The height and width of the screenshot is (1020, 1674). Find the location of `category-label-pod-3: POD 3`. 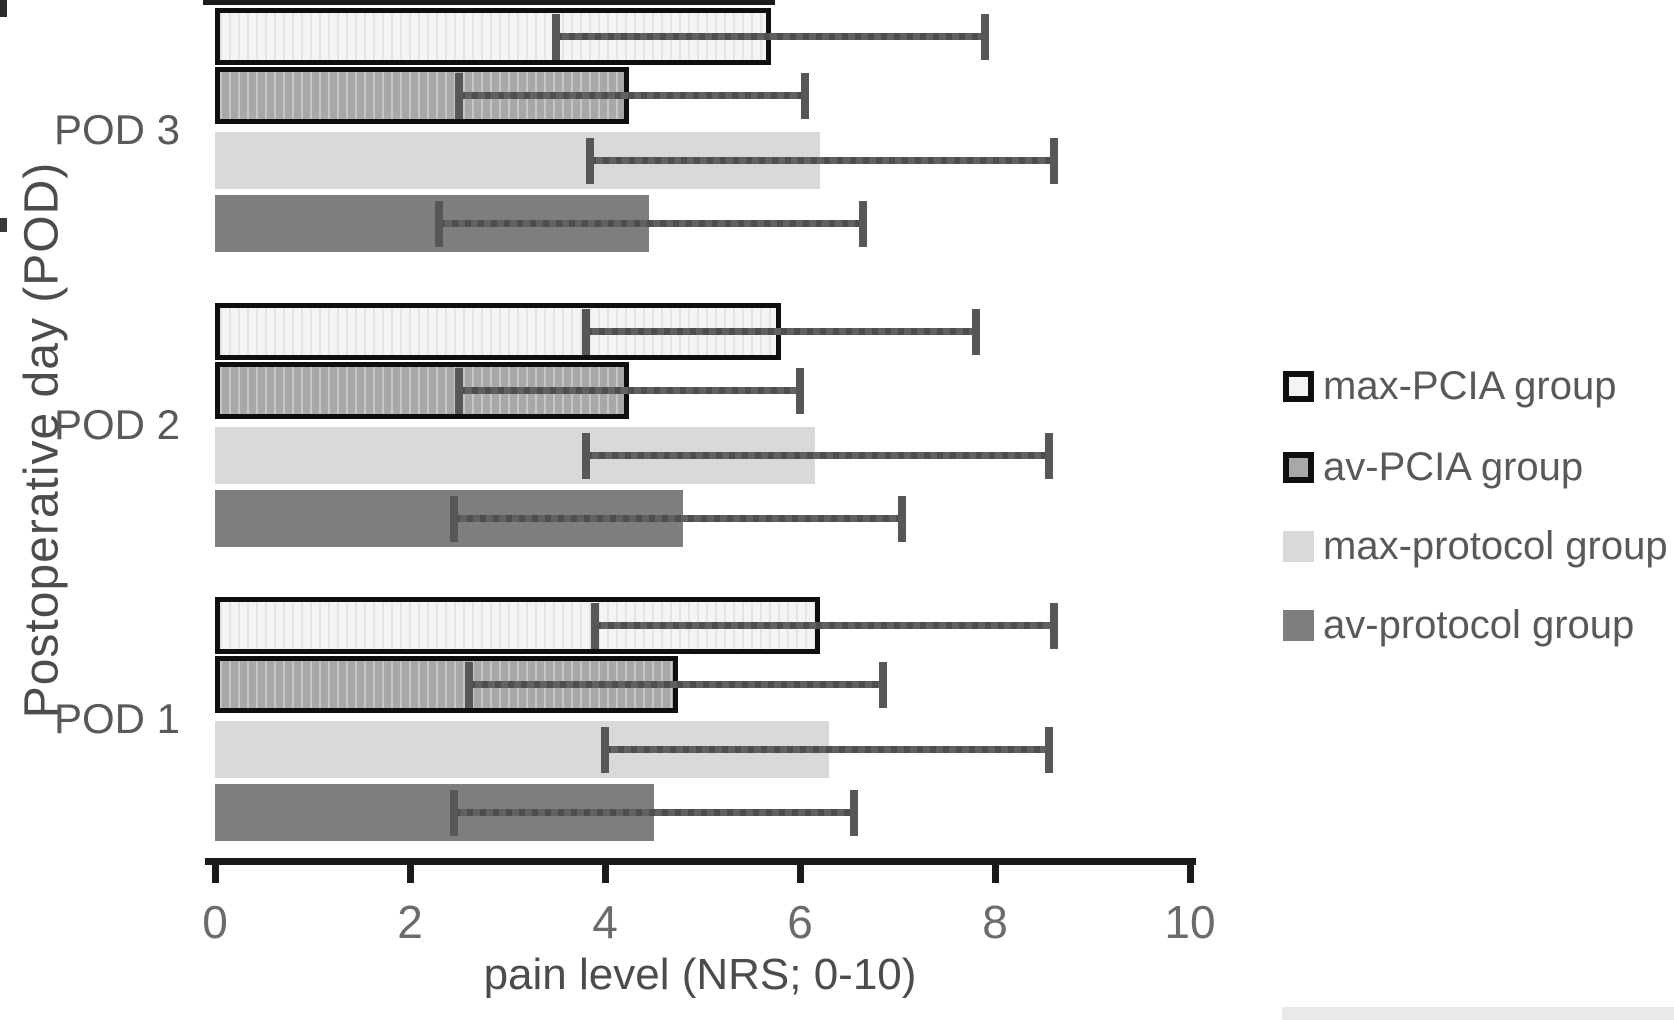

category-label-pod-3: POD 3 is located at coordinates (116, 129).